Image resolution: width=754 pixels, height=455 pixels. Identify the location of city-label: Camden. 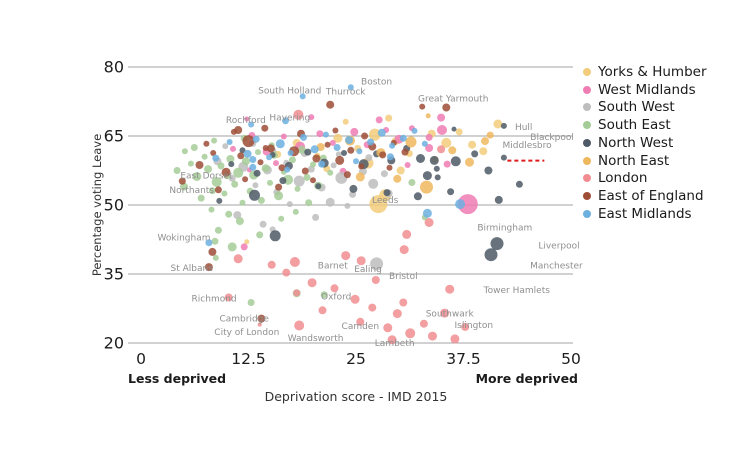
(361, 327).